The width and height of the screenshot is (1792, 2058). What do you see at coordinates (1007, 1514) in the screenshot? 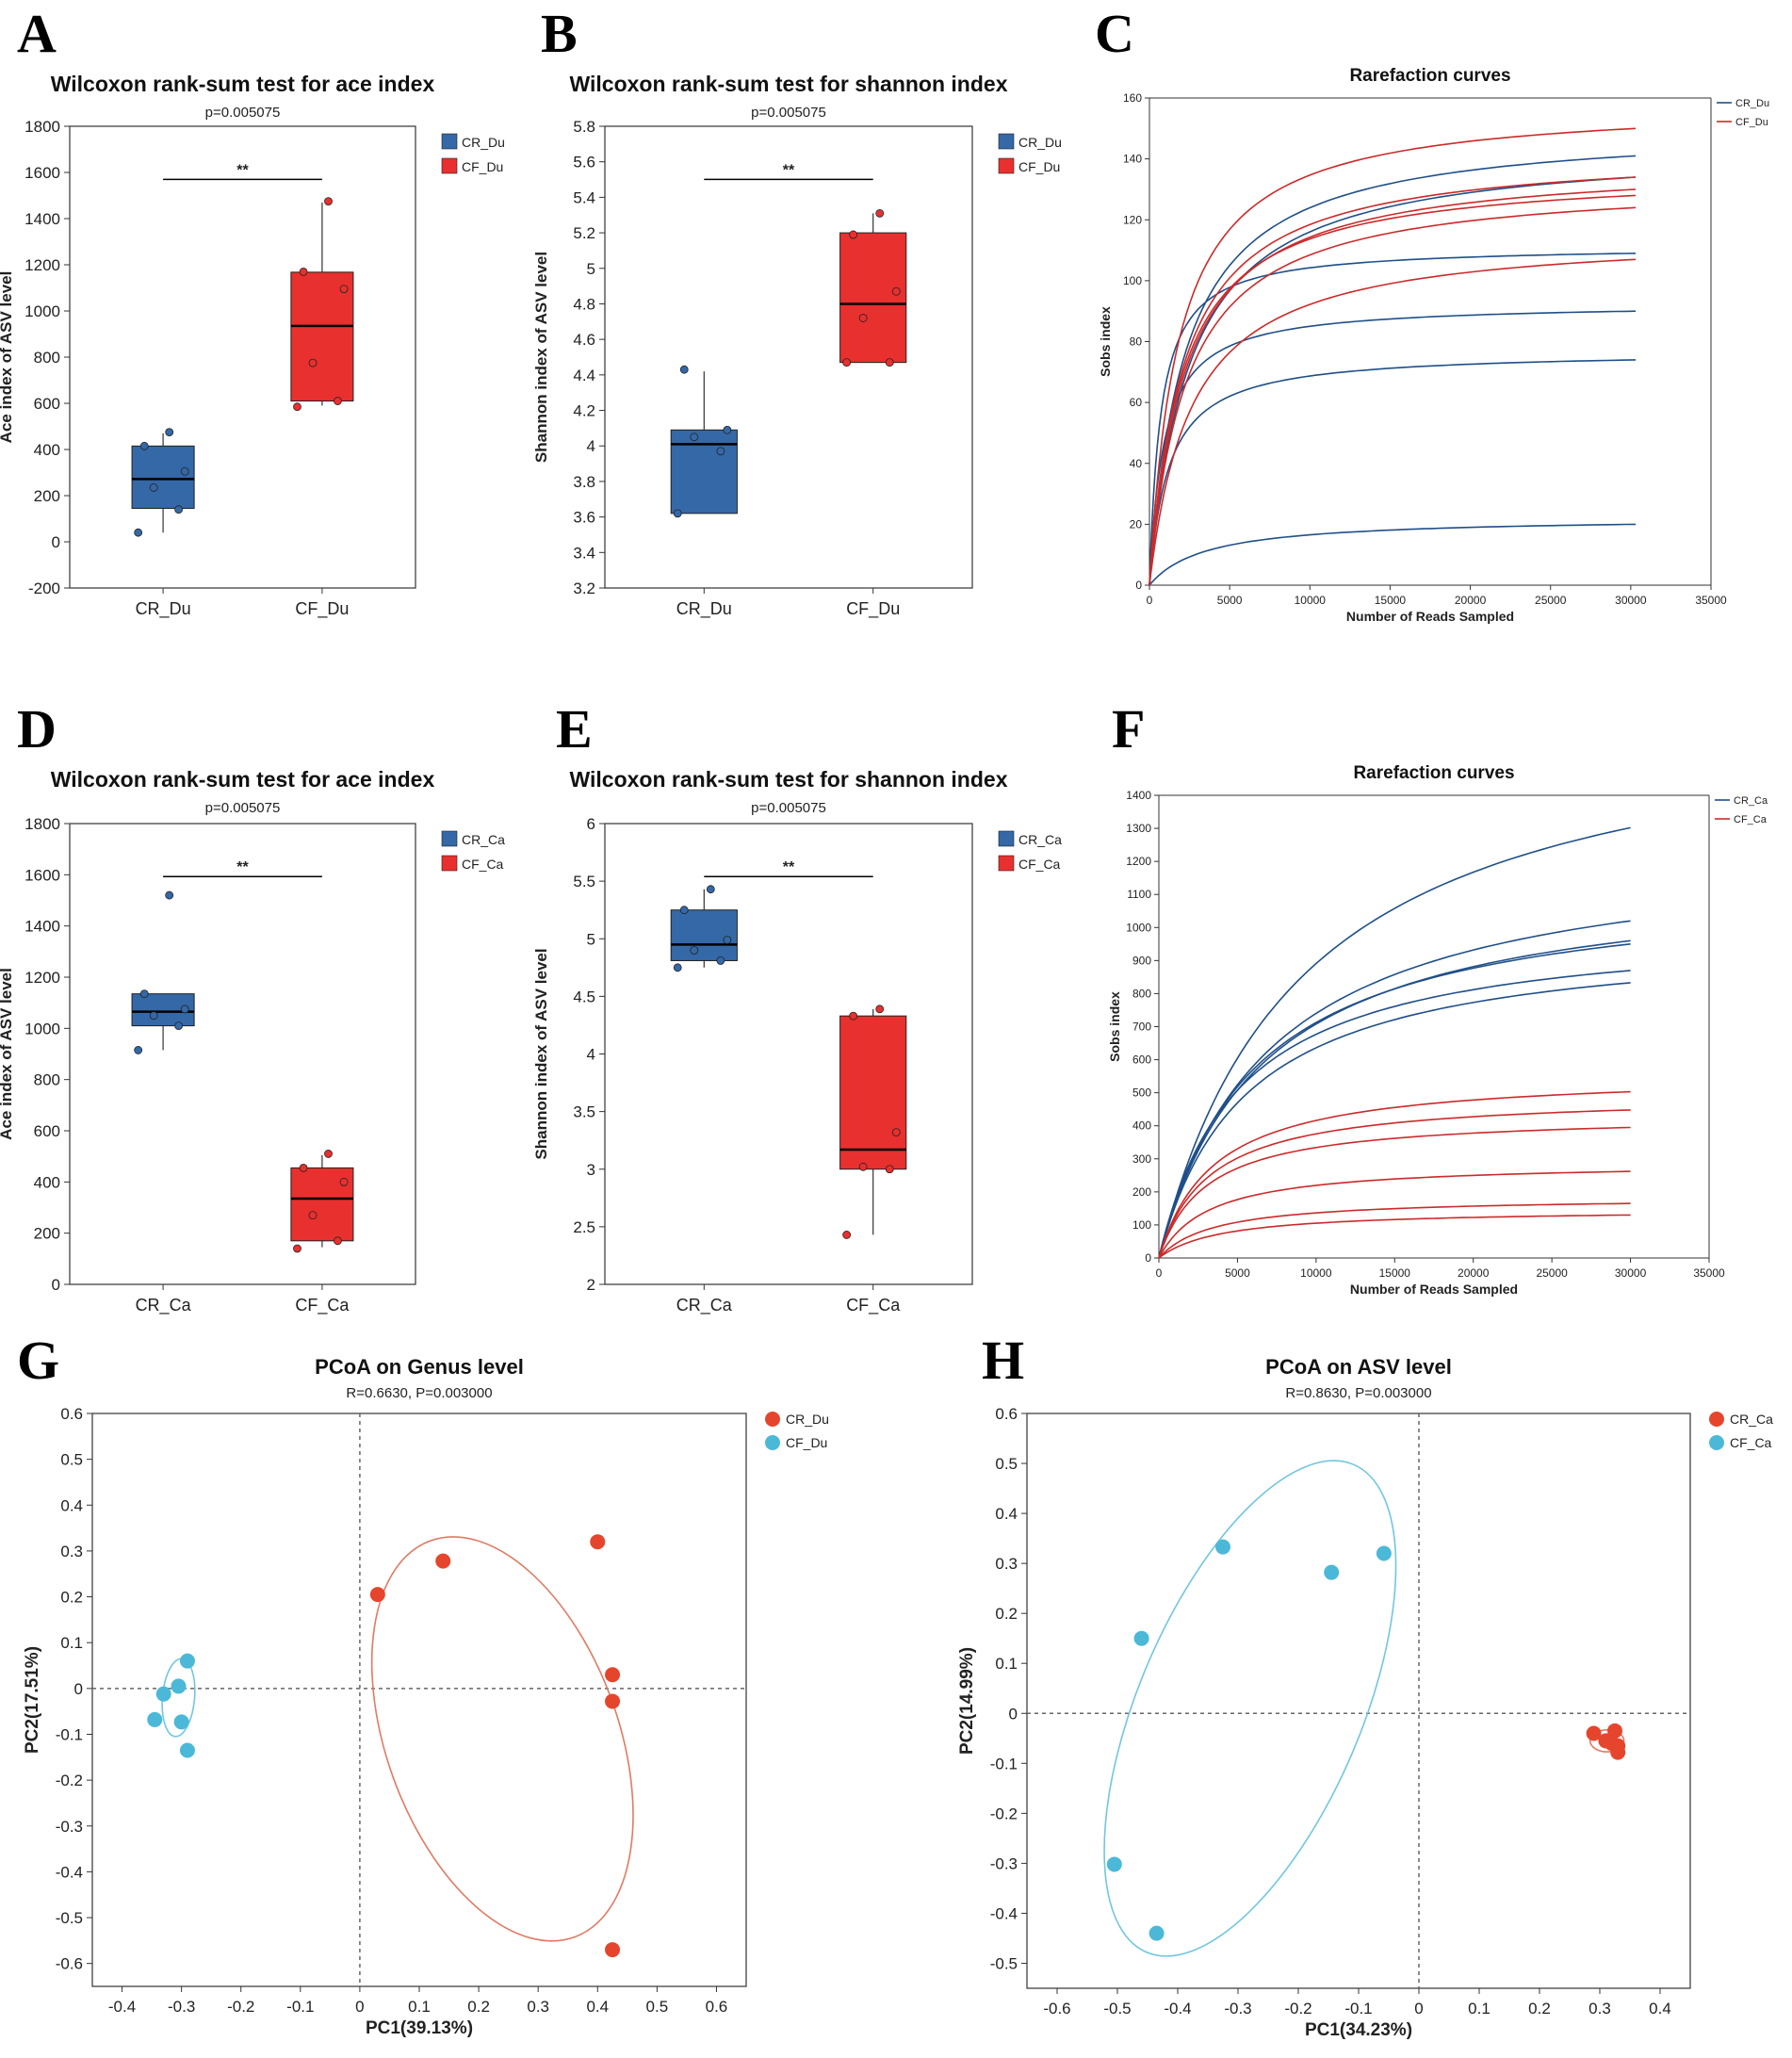
I see `y-tick-label: 0.4` at bounding box center [1007, 1514].